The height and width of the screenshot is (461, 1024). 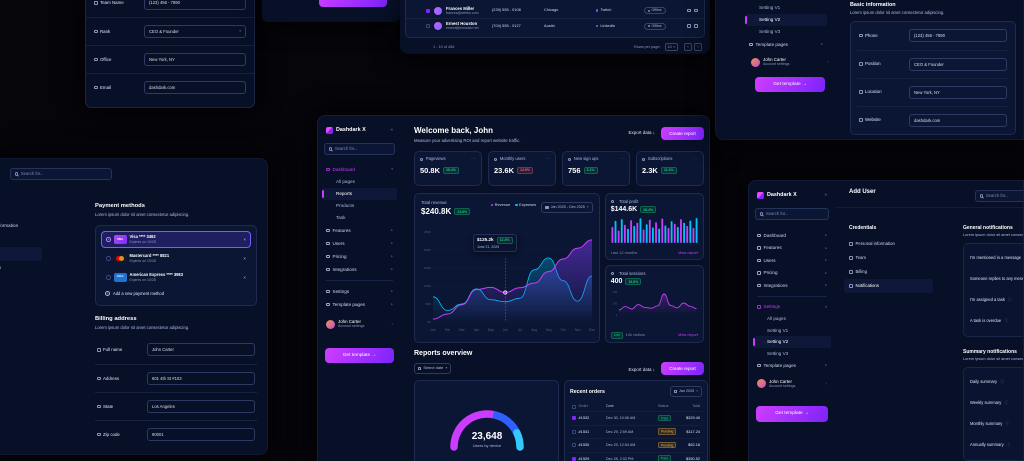 I want to click on stat-card: New sign ups ··· 756 3.1%, so click(x=596, y=168).